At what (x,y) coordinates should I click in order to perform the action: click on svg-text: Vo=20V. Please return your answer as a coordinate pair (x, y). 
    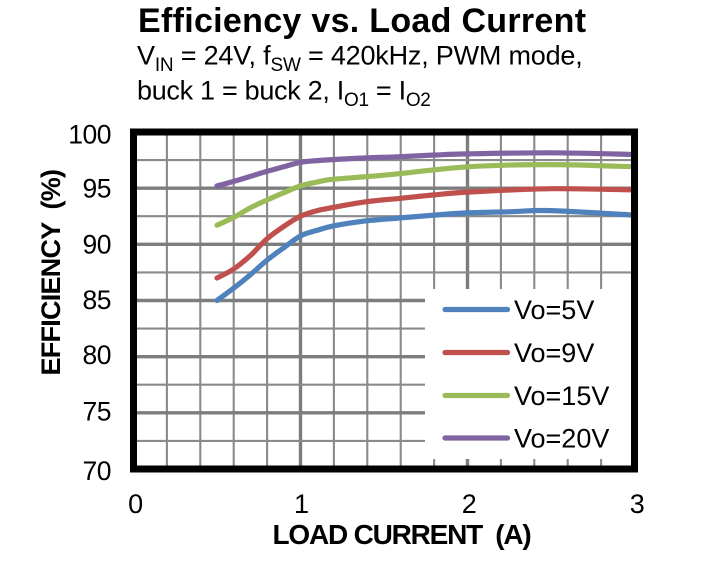
    Looking at the image, I should click on (561, 438).